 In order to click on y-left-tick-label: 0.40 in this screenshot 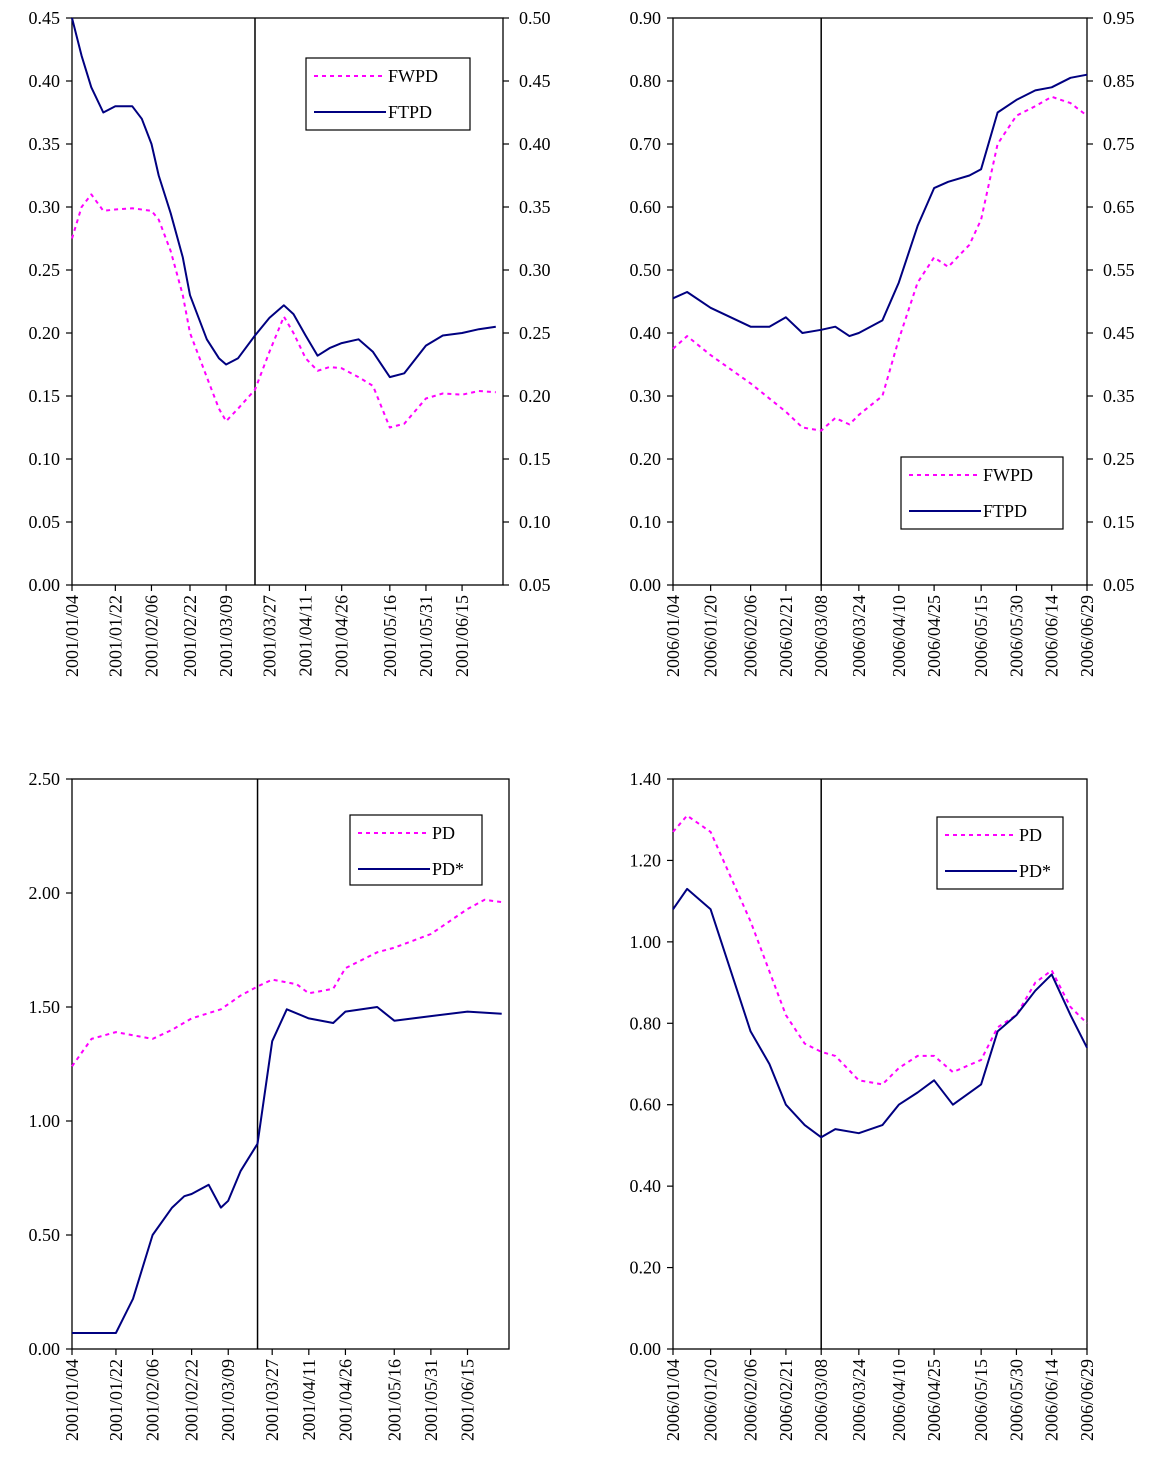, I will do `click(646, 333)`.